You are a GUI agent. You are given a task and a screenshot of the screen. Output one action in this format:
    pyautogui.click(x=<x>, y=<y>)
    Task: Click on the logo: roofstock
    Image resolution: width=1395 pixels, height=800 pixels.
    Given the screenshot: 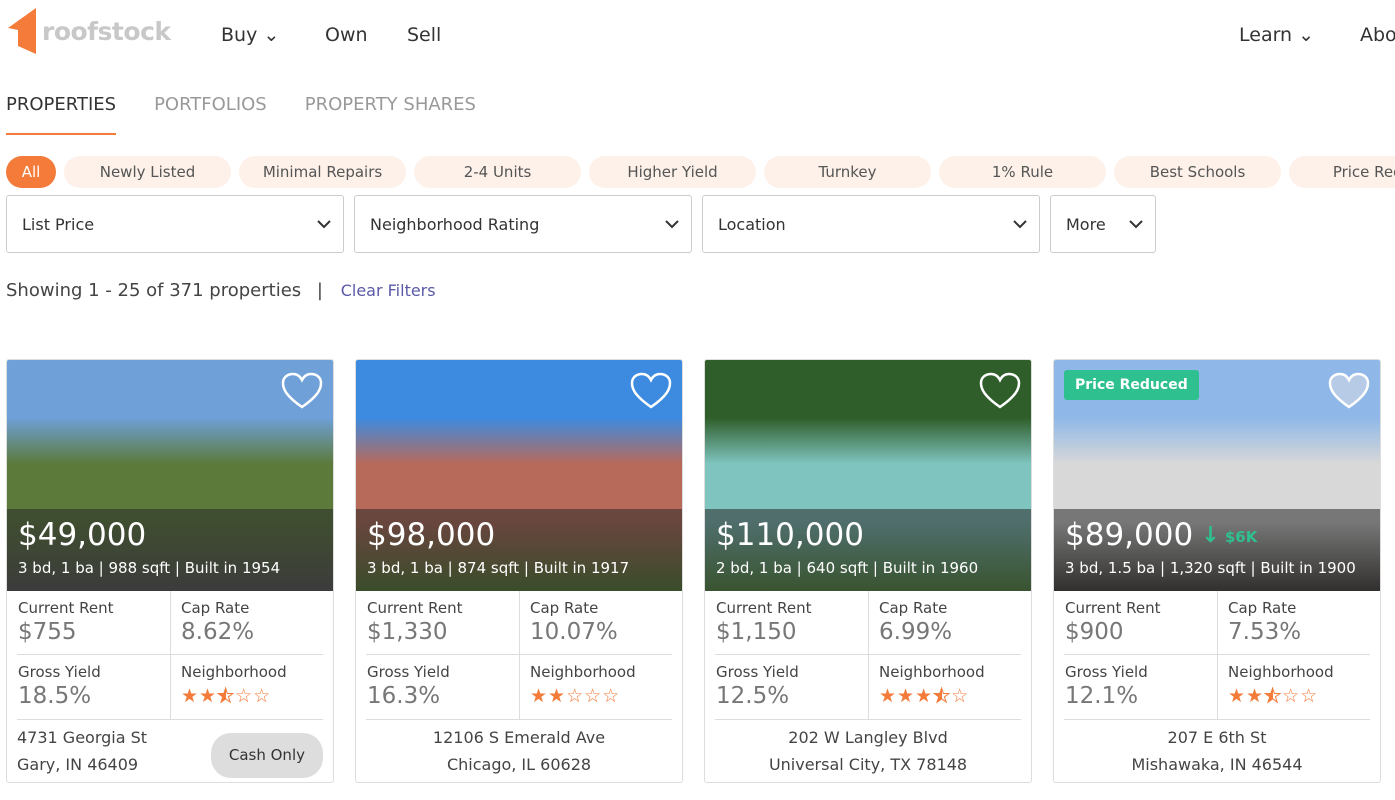 What is the action you would take?
    pyautogui.click(x=89, y=31)
    